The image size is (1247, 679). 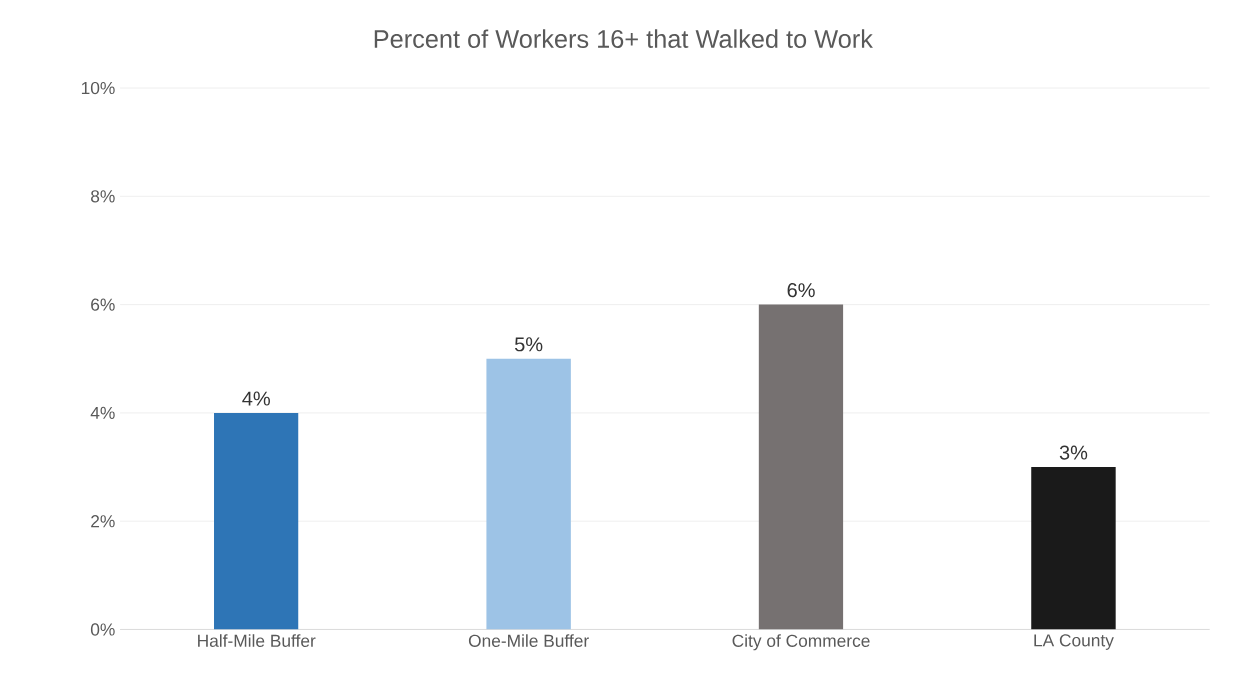 I want to click on data-label: 5%, so click(x=528, y=344).